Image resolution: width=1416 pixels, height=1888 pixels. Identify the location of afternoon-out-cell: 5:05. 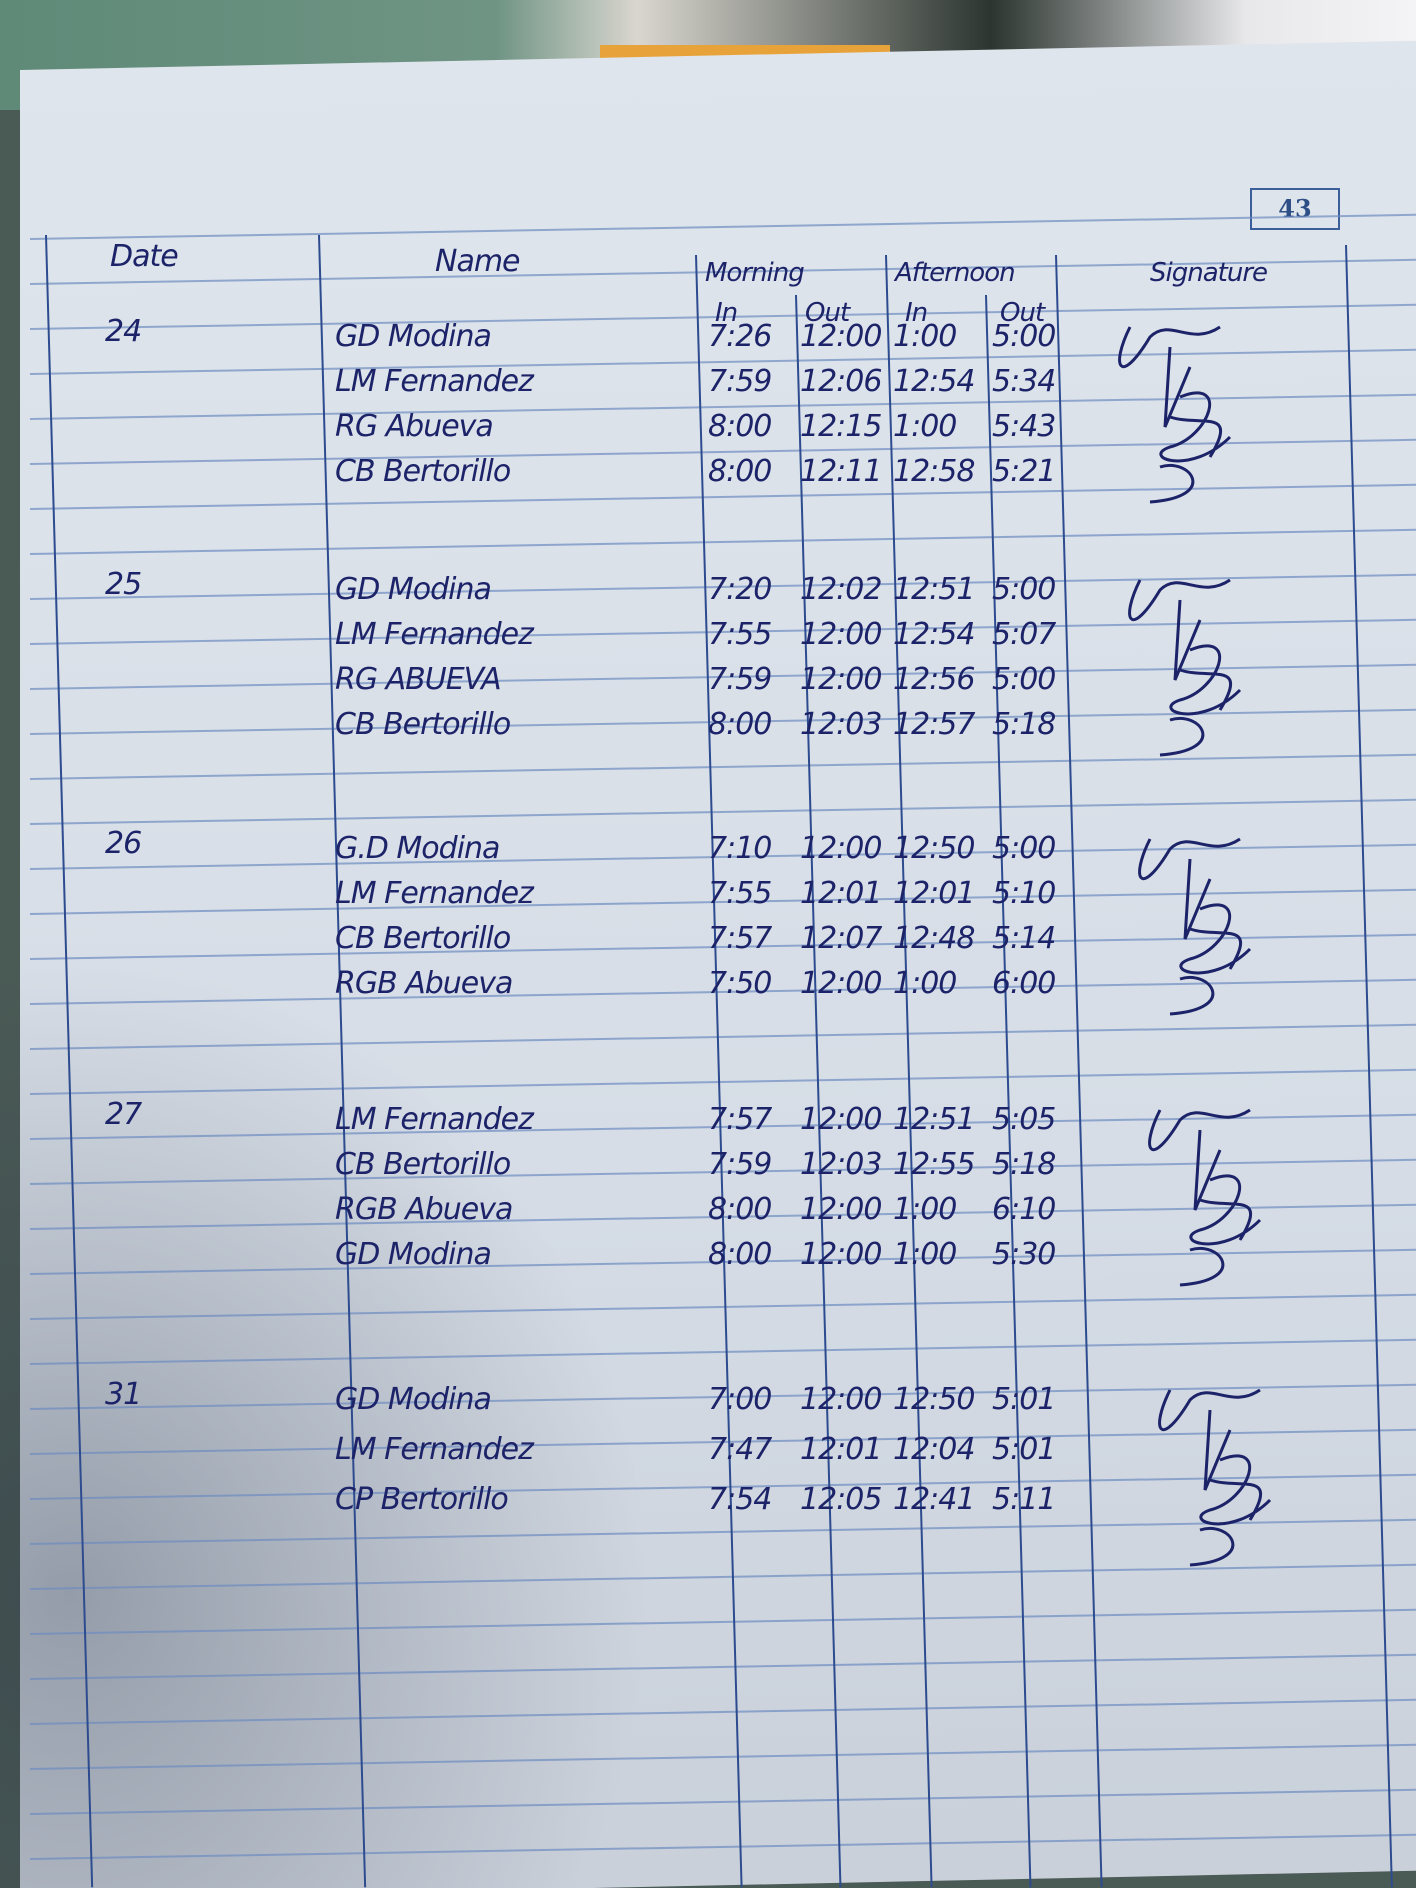
(1024, 1119).